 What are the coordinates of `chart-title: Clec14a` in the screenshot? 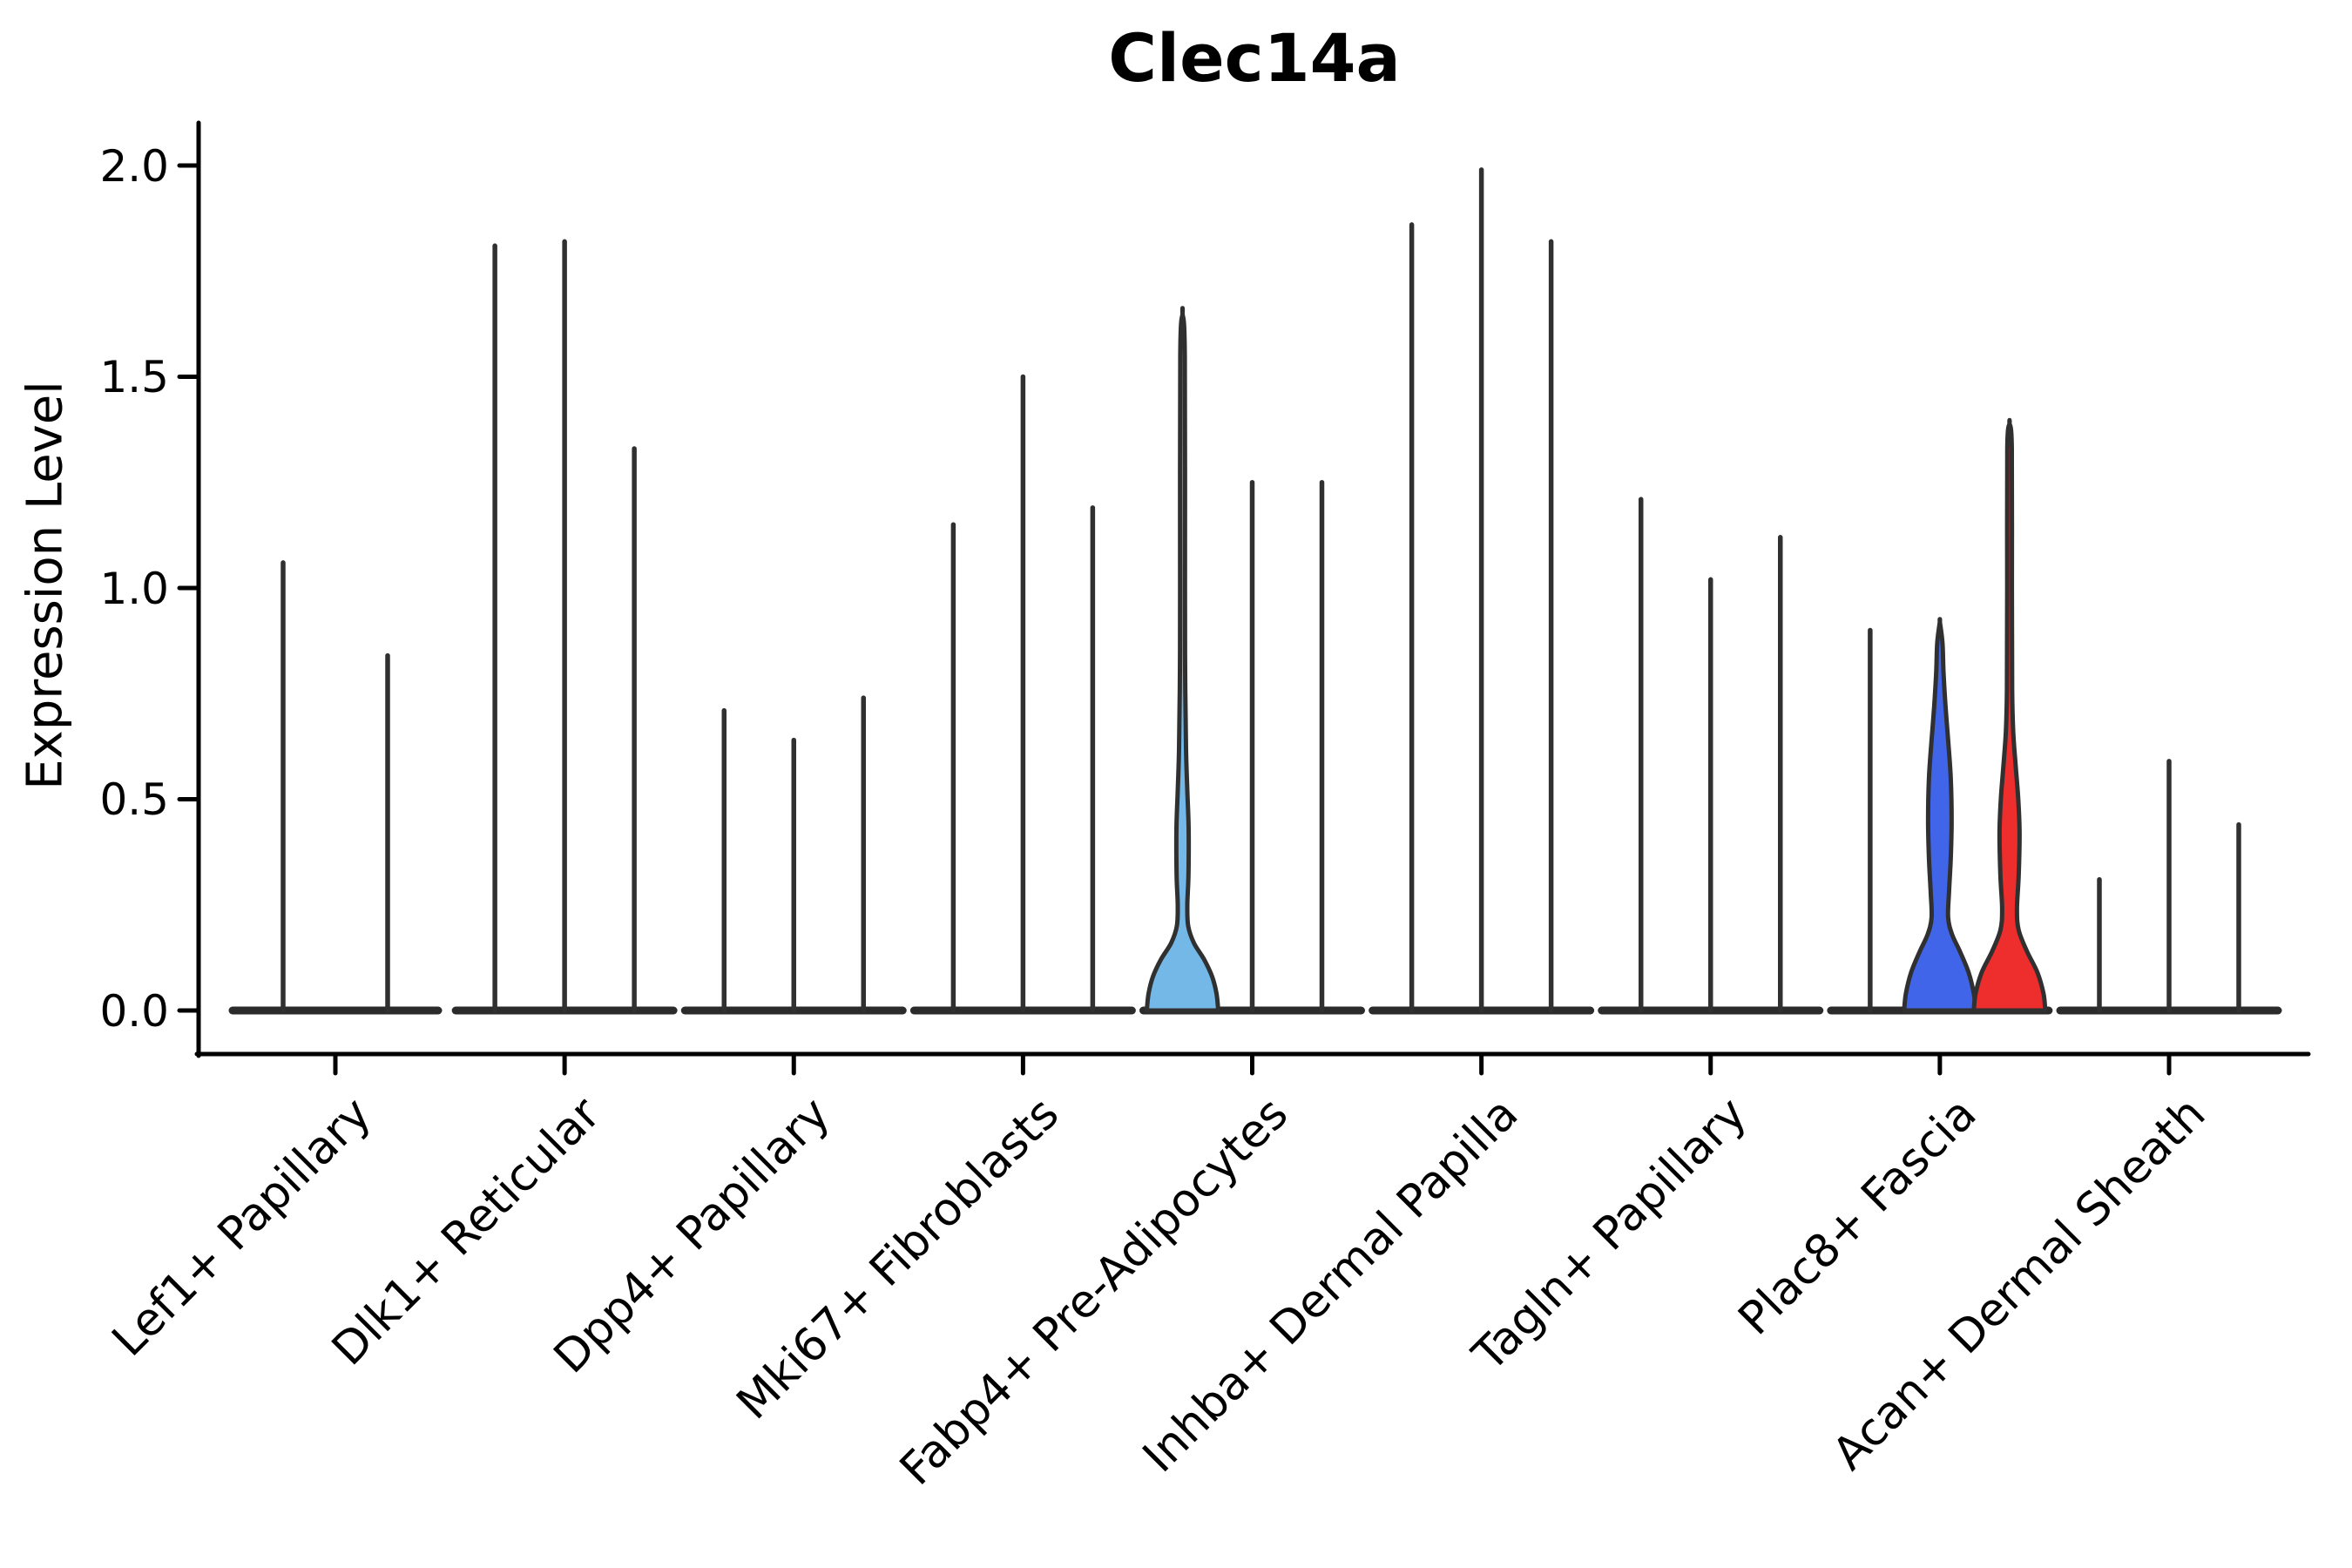 It's located at (1254, 58).